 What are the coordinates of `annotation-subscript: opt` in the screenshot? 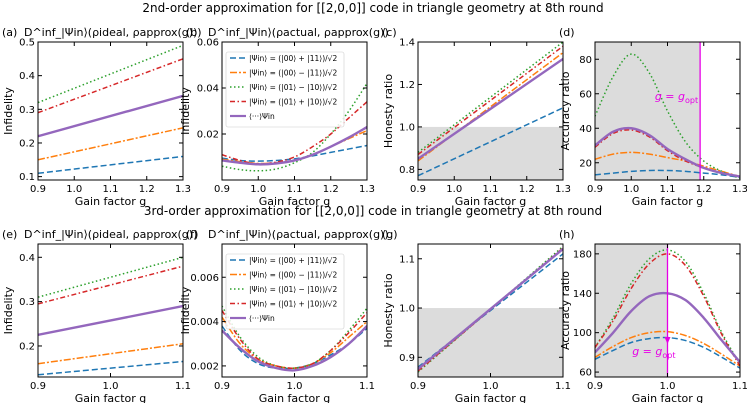 It's located at (668, 355).